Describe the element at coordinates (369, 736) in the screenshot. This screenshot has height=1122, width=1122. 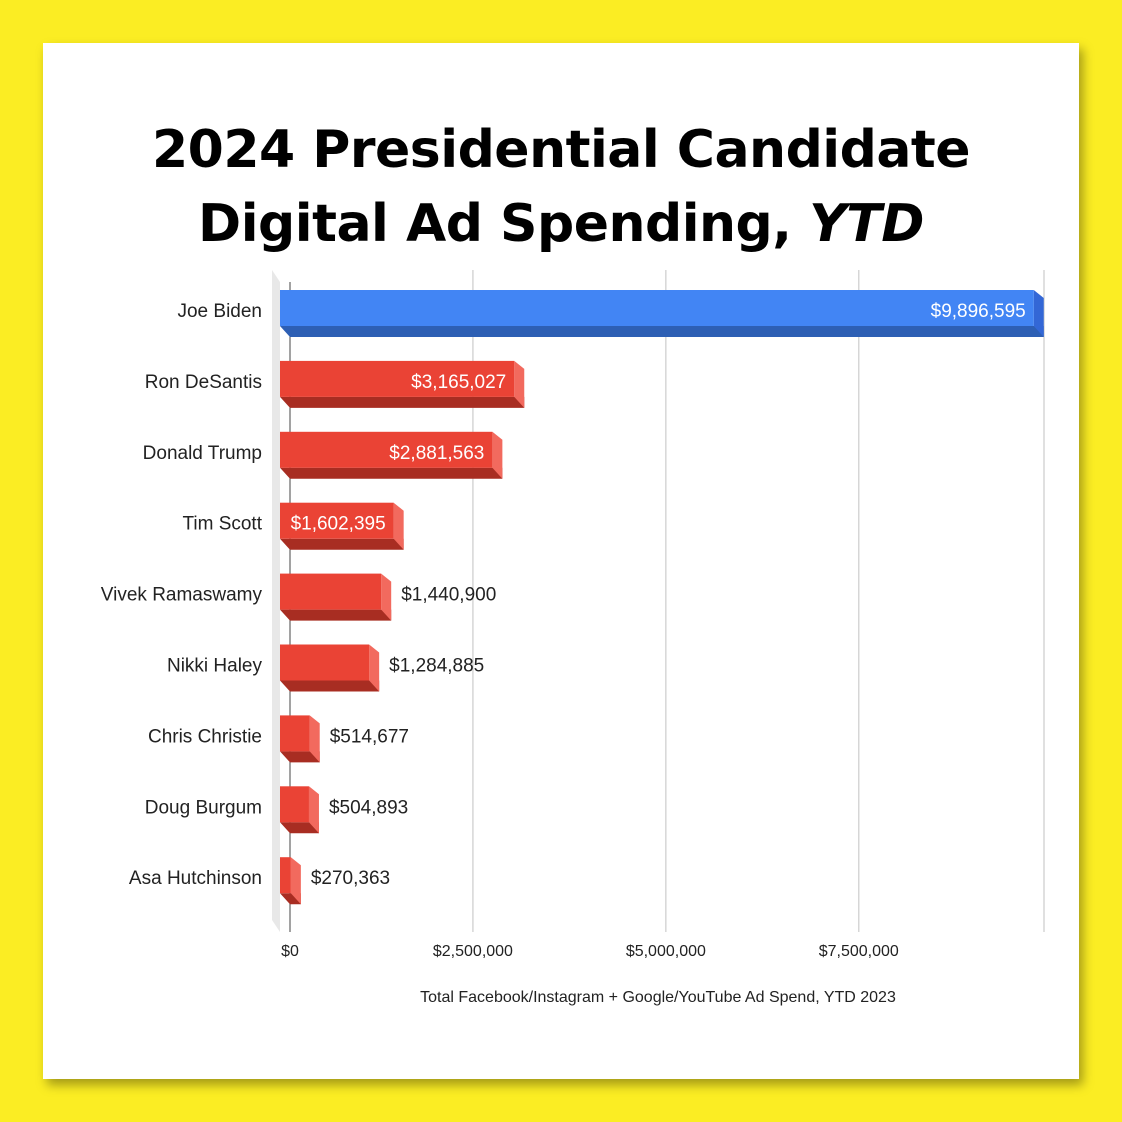
I see `value-label: $514,677` at that location.